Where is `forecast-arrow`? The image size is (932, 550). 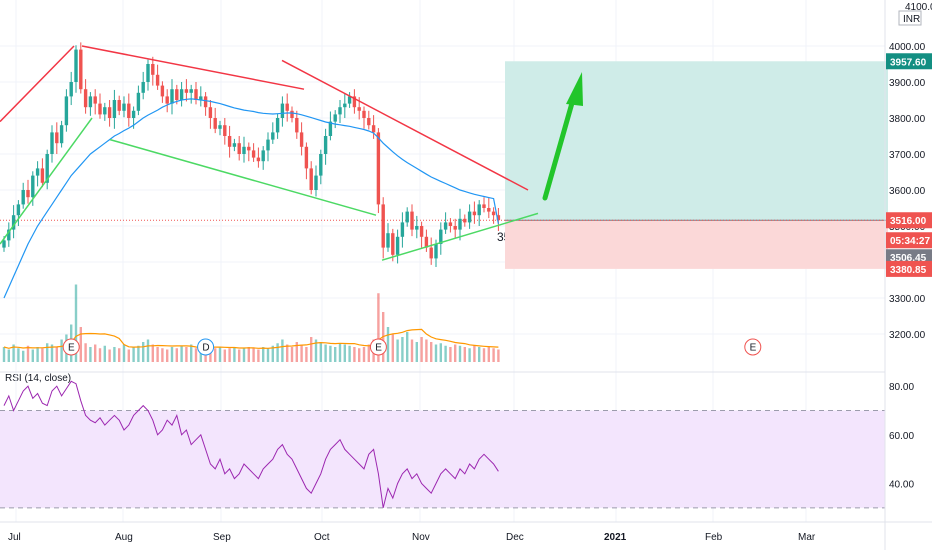
forecast-arrow is located at coordinates (559, 147).